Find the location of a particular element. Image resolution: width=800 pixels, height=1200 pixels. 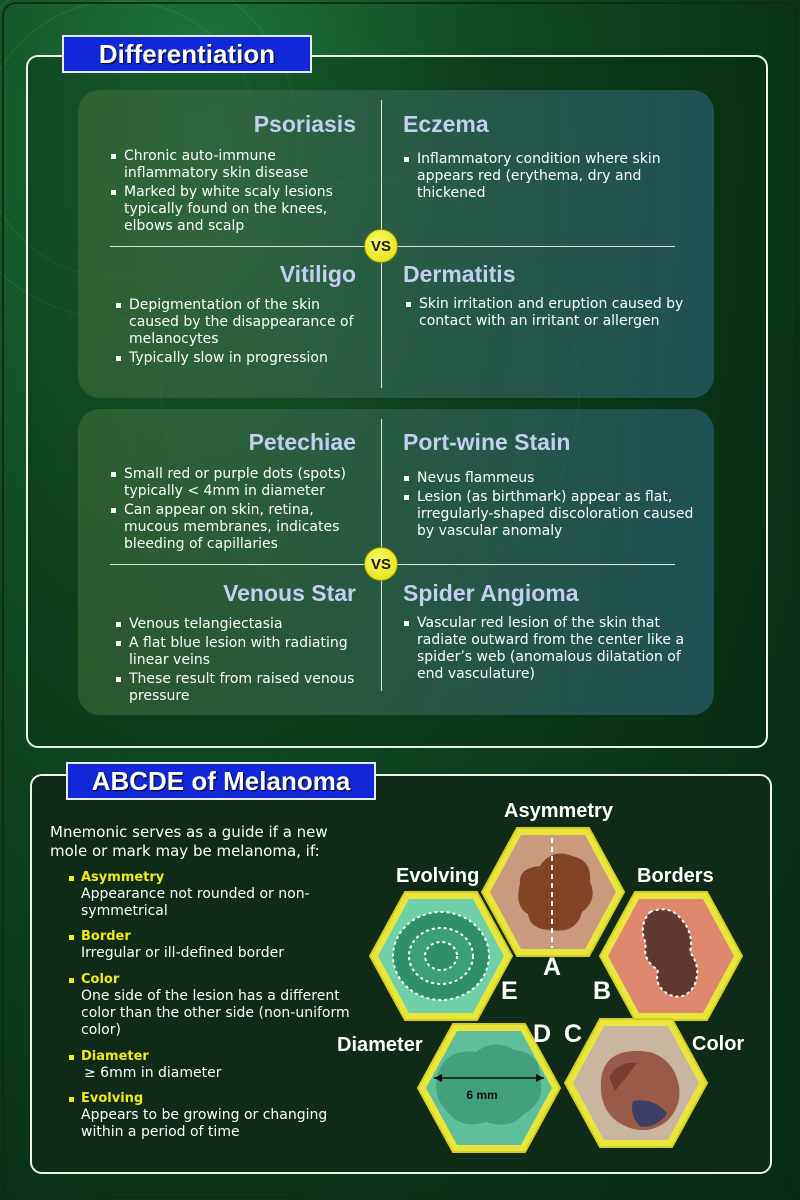

color-label: Color is located at coordinates (718, 1044).